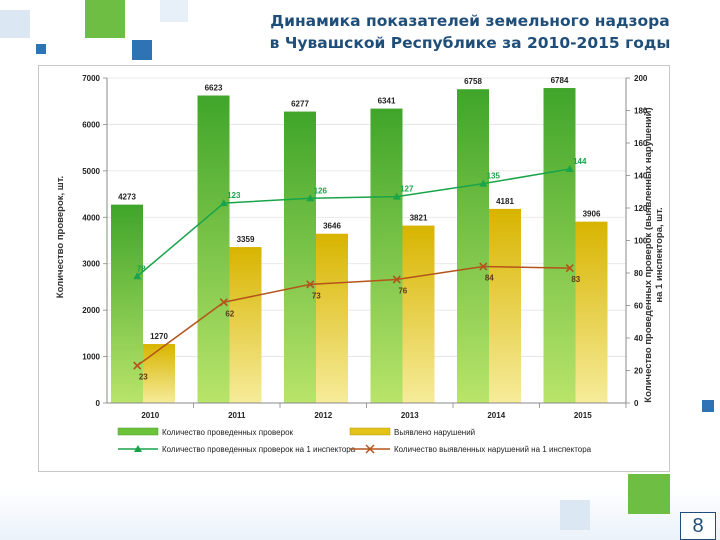 This screenshot has height=540, width=720. I want to click on y-left-tick-label: 3000, so click(91, 264).